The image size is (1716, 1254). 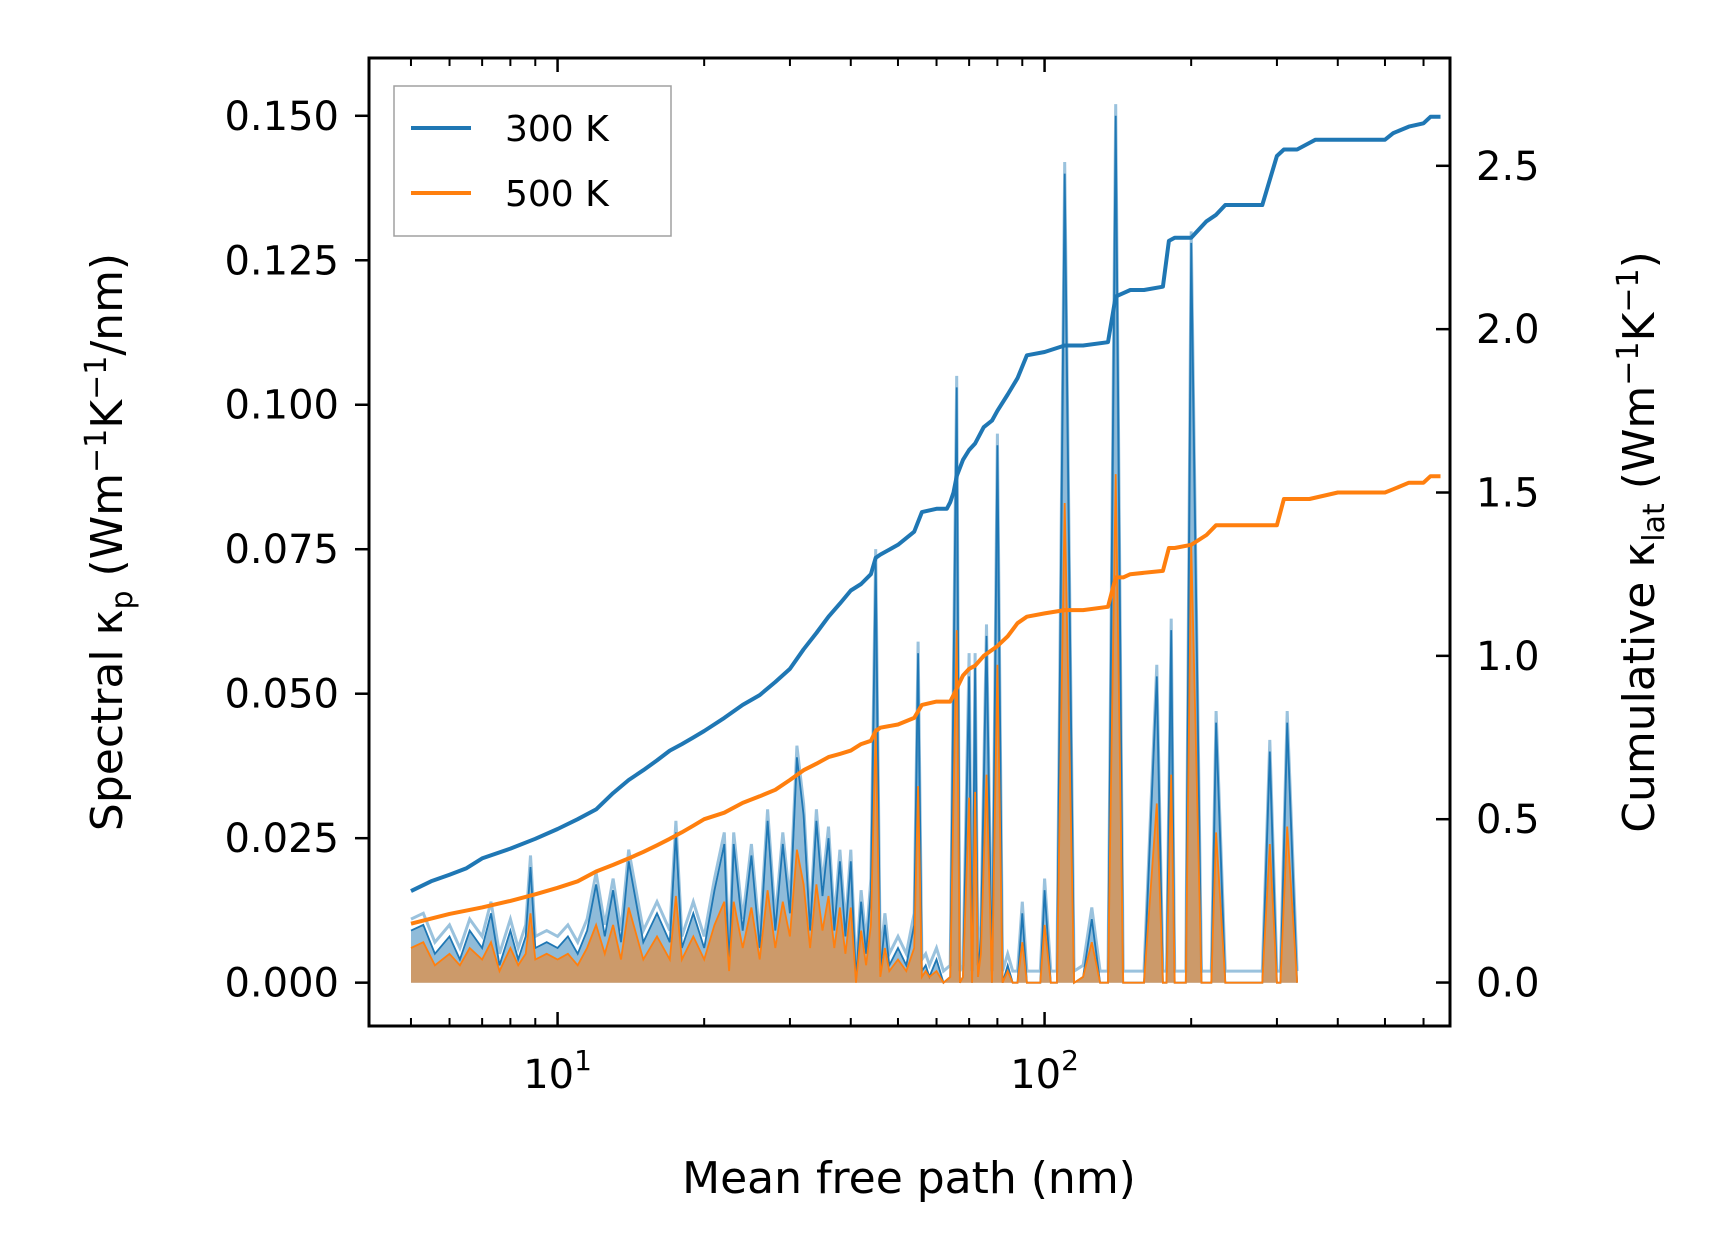 What do you see at coordinates (557, 129) in the screenshot?
I see `legend-label-300k: 300 K` at bounding box center [557, 129].